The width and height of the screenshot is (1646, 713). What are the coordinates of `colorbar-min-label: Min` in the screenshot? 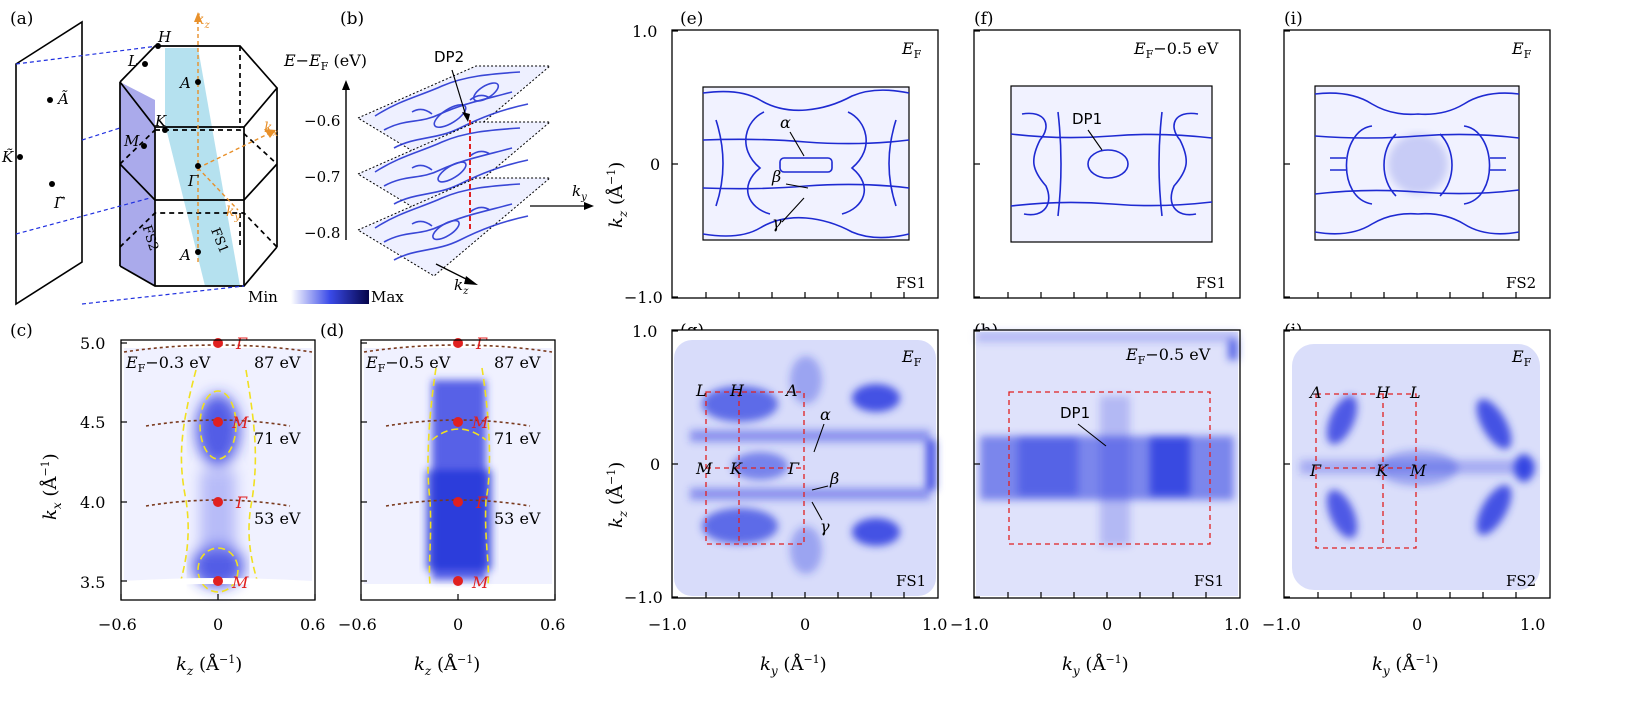 It's located at (263, 297).